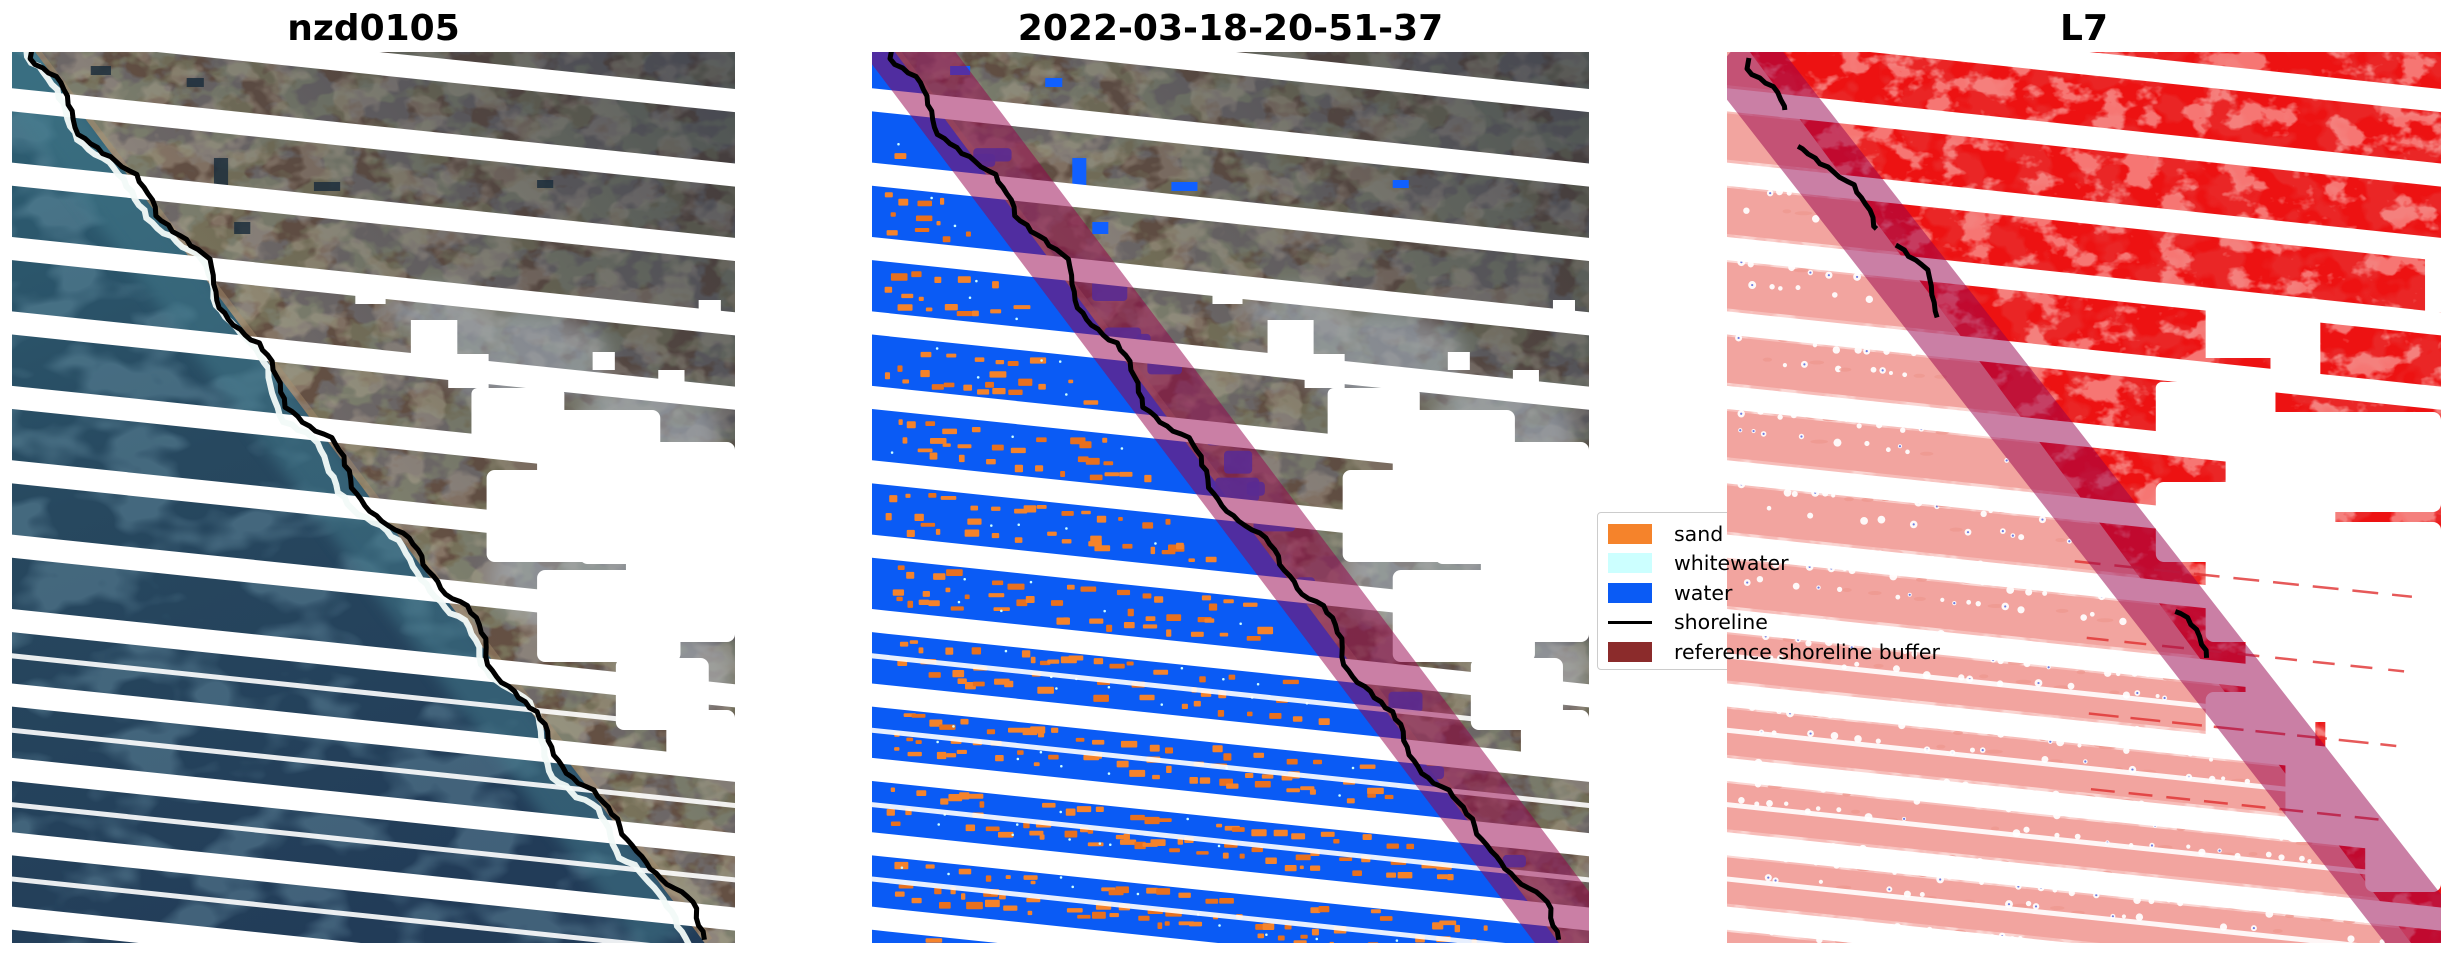 The width and height of the screenshot is (2460, 962). Describe the element at coordinates (2084, 28) in the screenshot. I see `panel-title-satname: L7` at that location.